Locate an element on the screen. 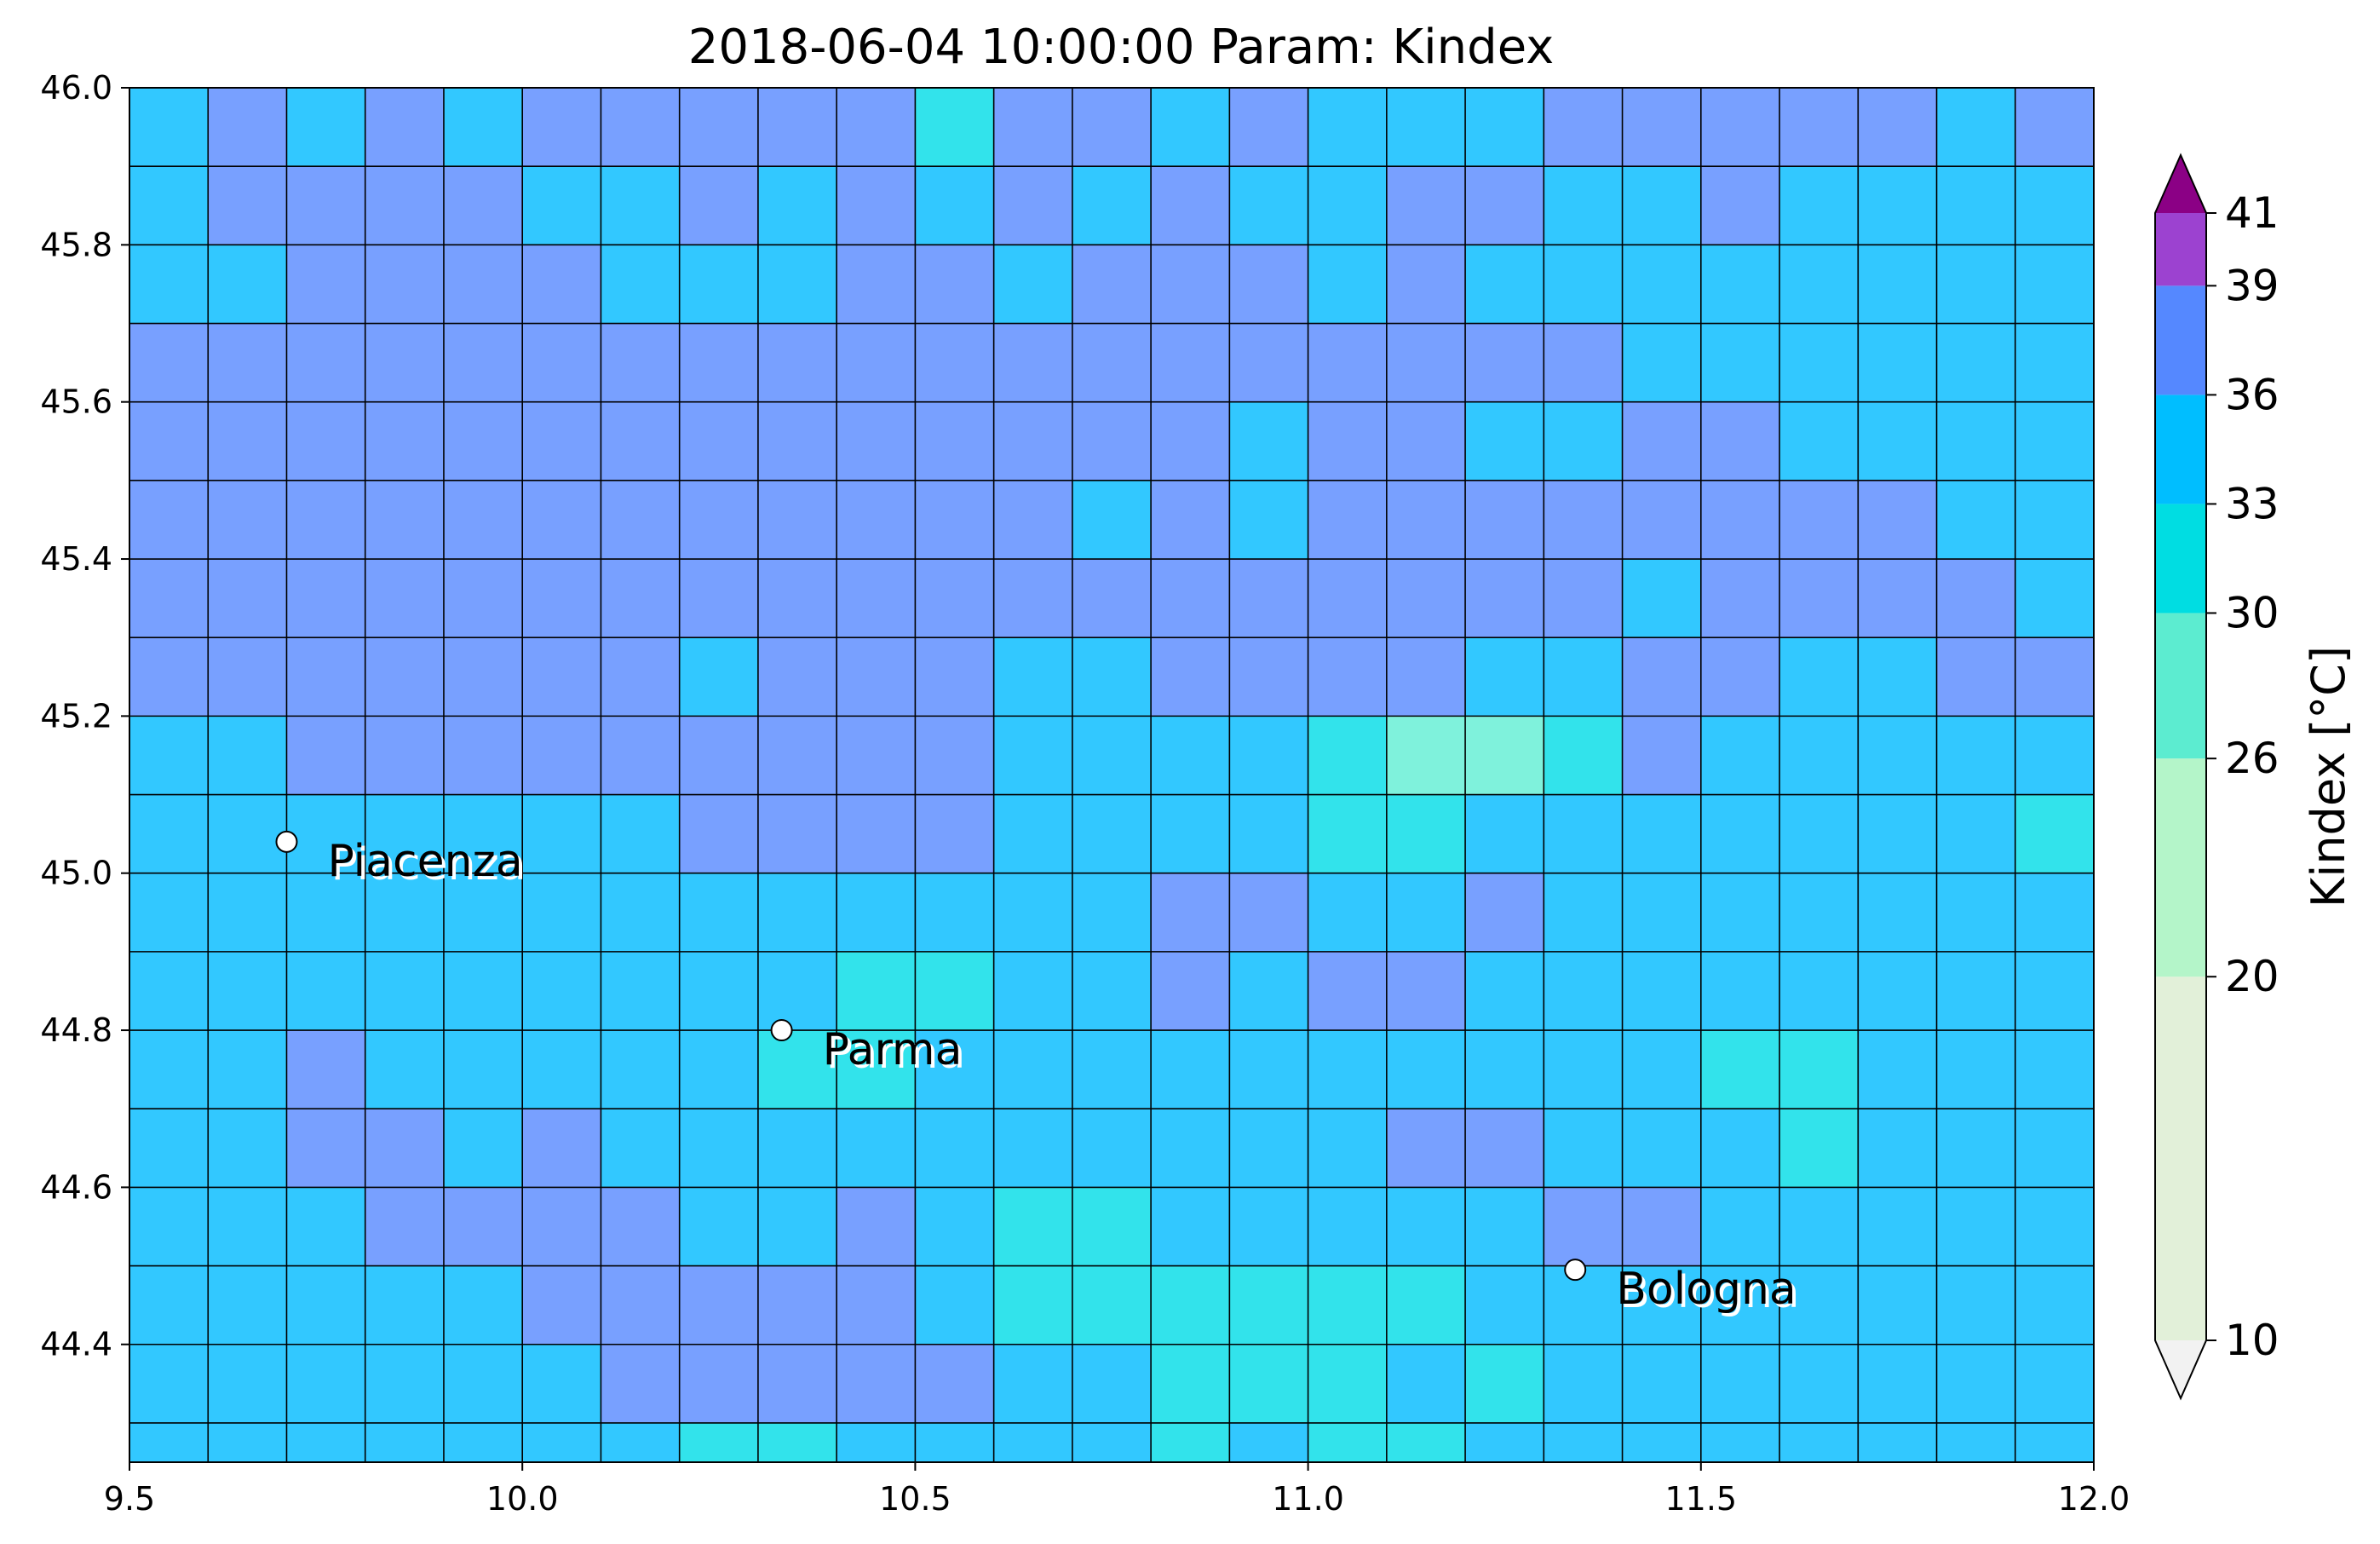  y-tick-label: 45.0 is located at coordinates (76, 873).